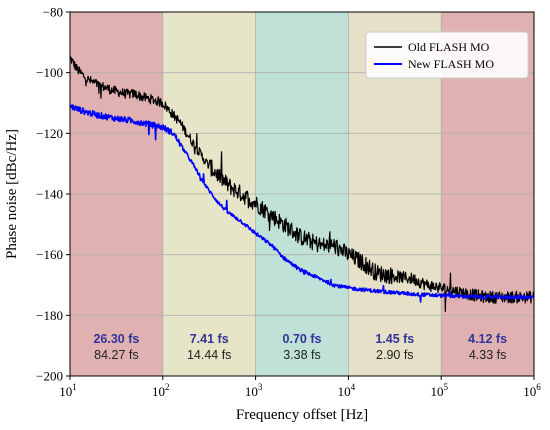 The image size is (550, 430). What do you see at coordinates (49, 133) in the screenshot?
I see `y-tick-label-2: −120` at bounding box center [49, 133].